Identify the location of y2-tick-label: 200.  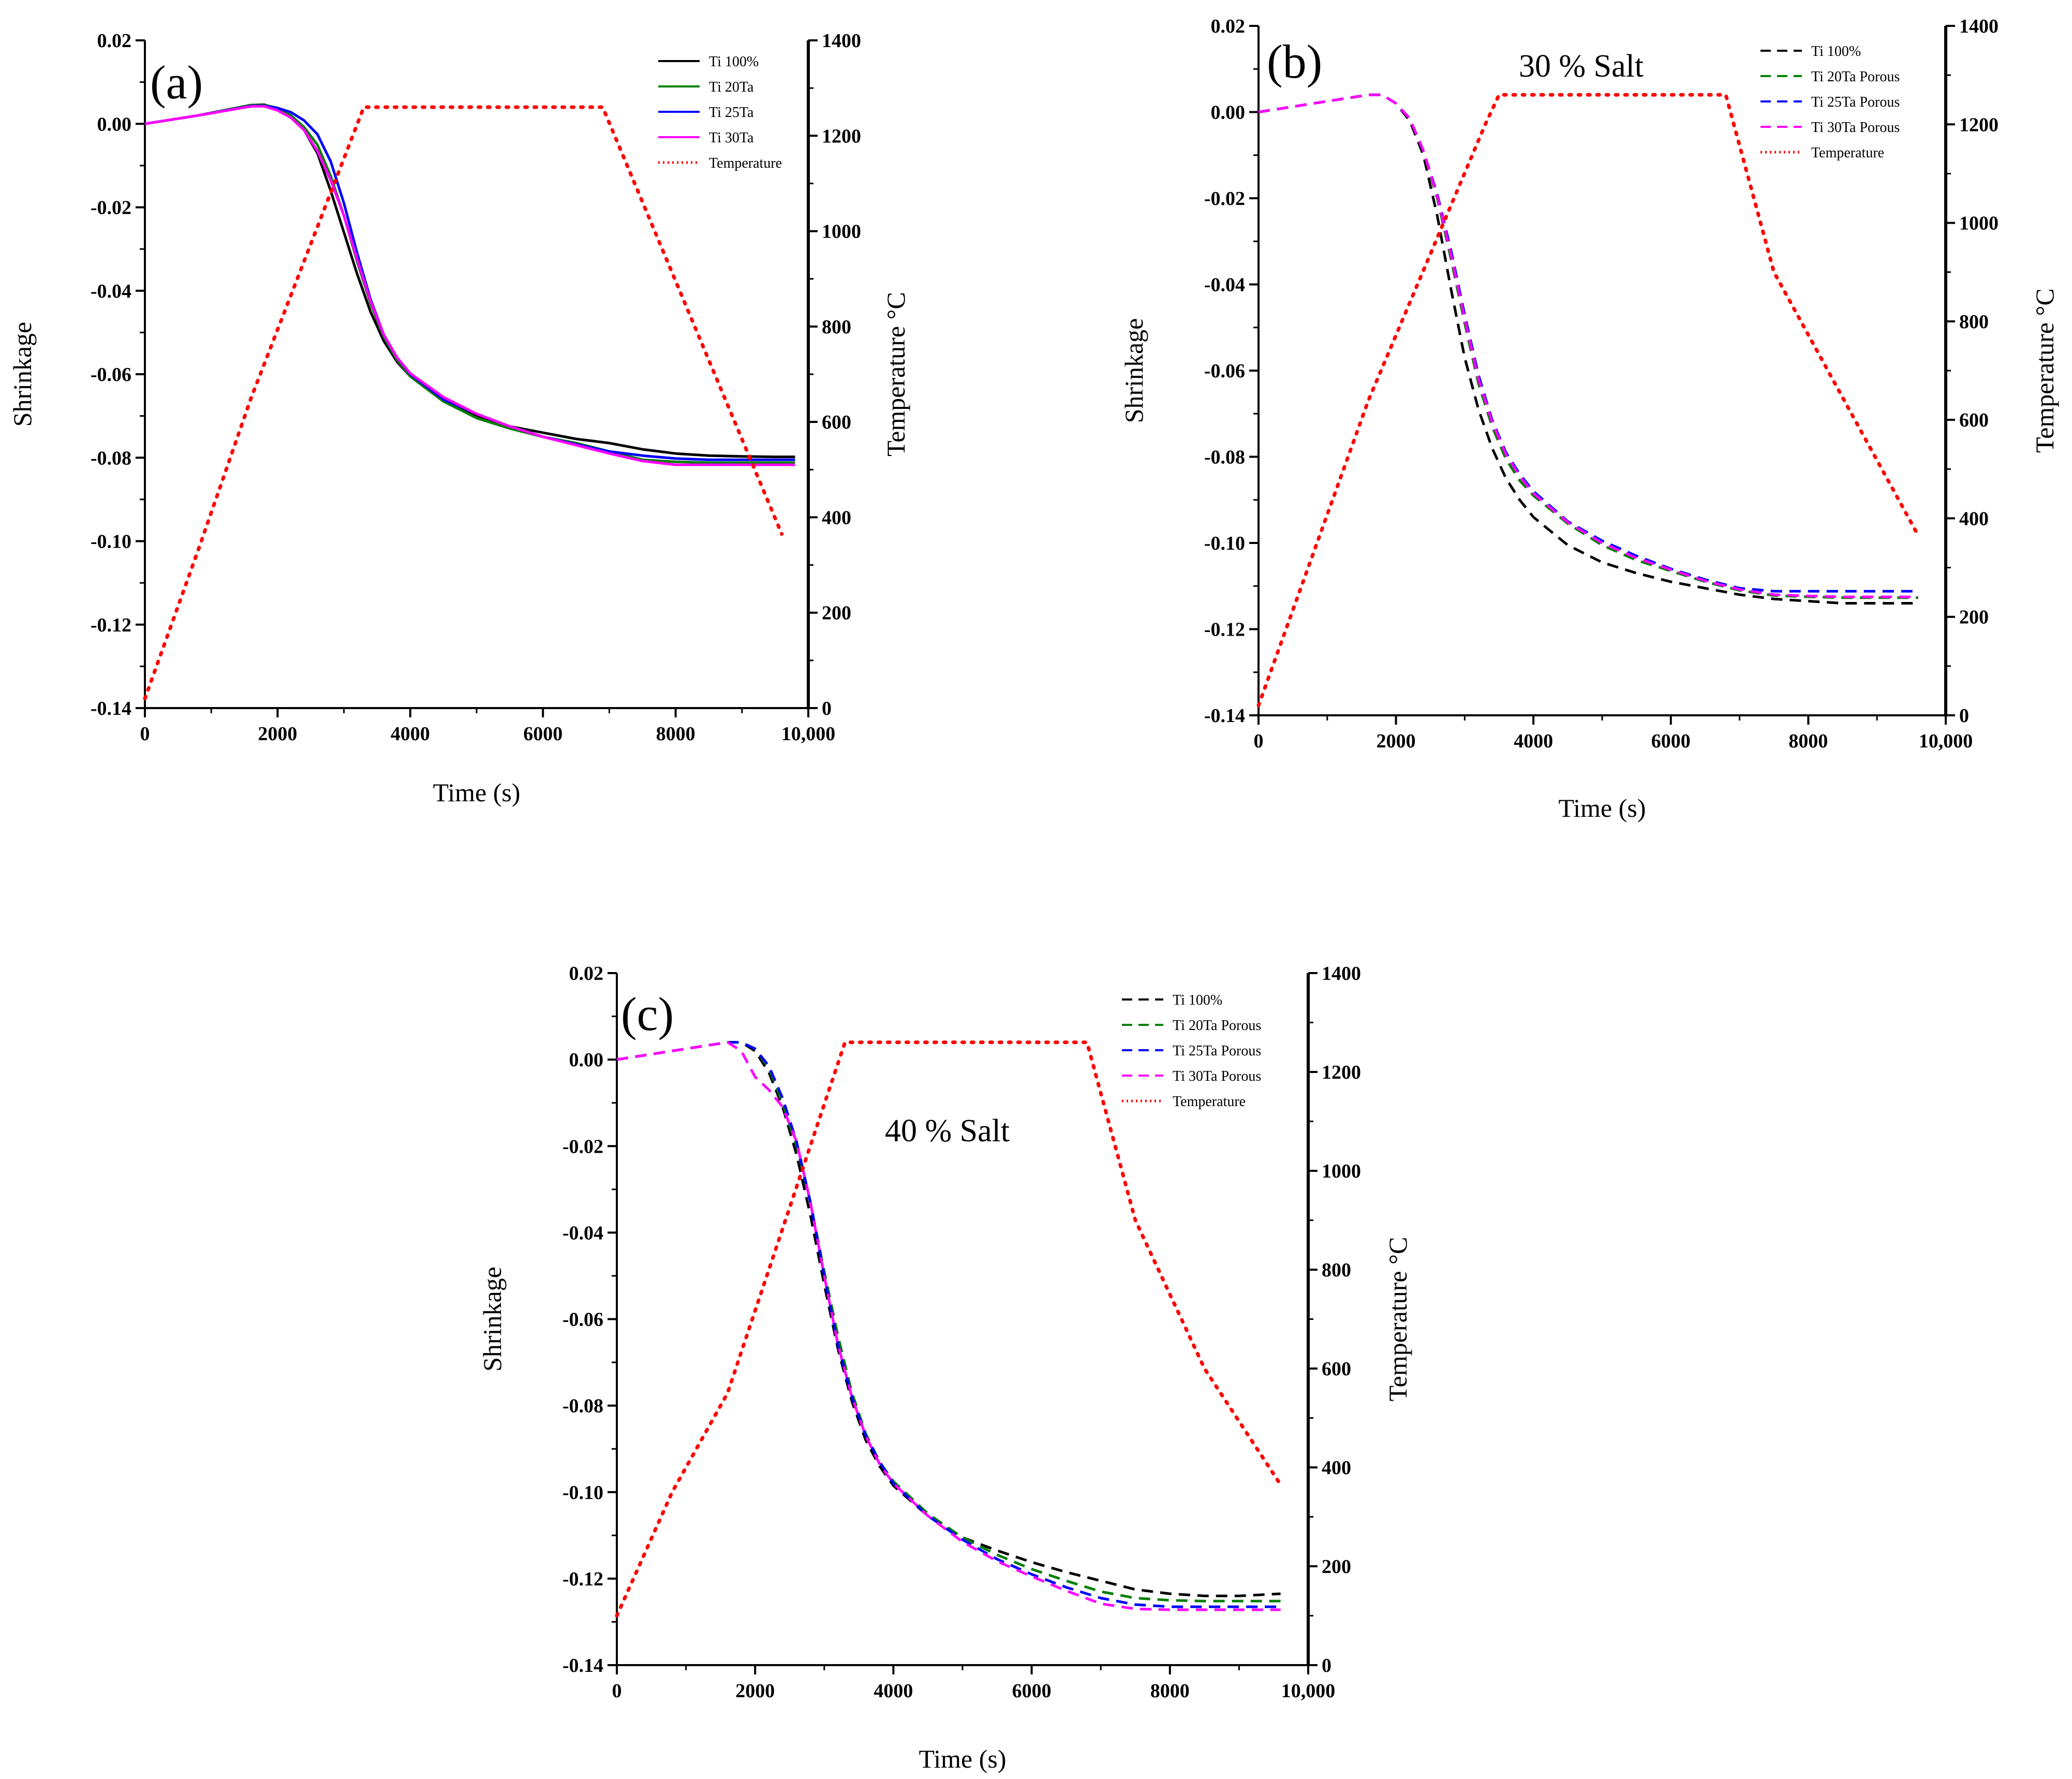
(1336, 1567).